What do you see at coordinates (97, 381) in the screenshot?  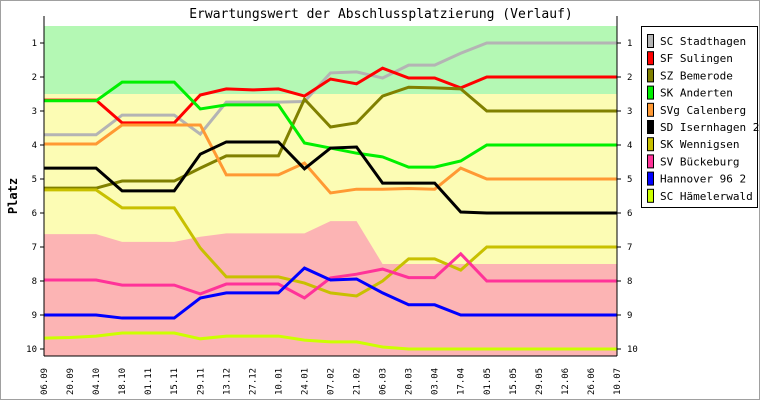 I see `x-tick-label: 04.10` at bounding box center [97, 381].